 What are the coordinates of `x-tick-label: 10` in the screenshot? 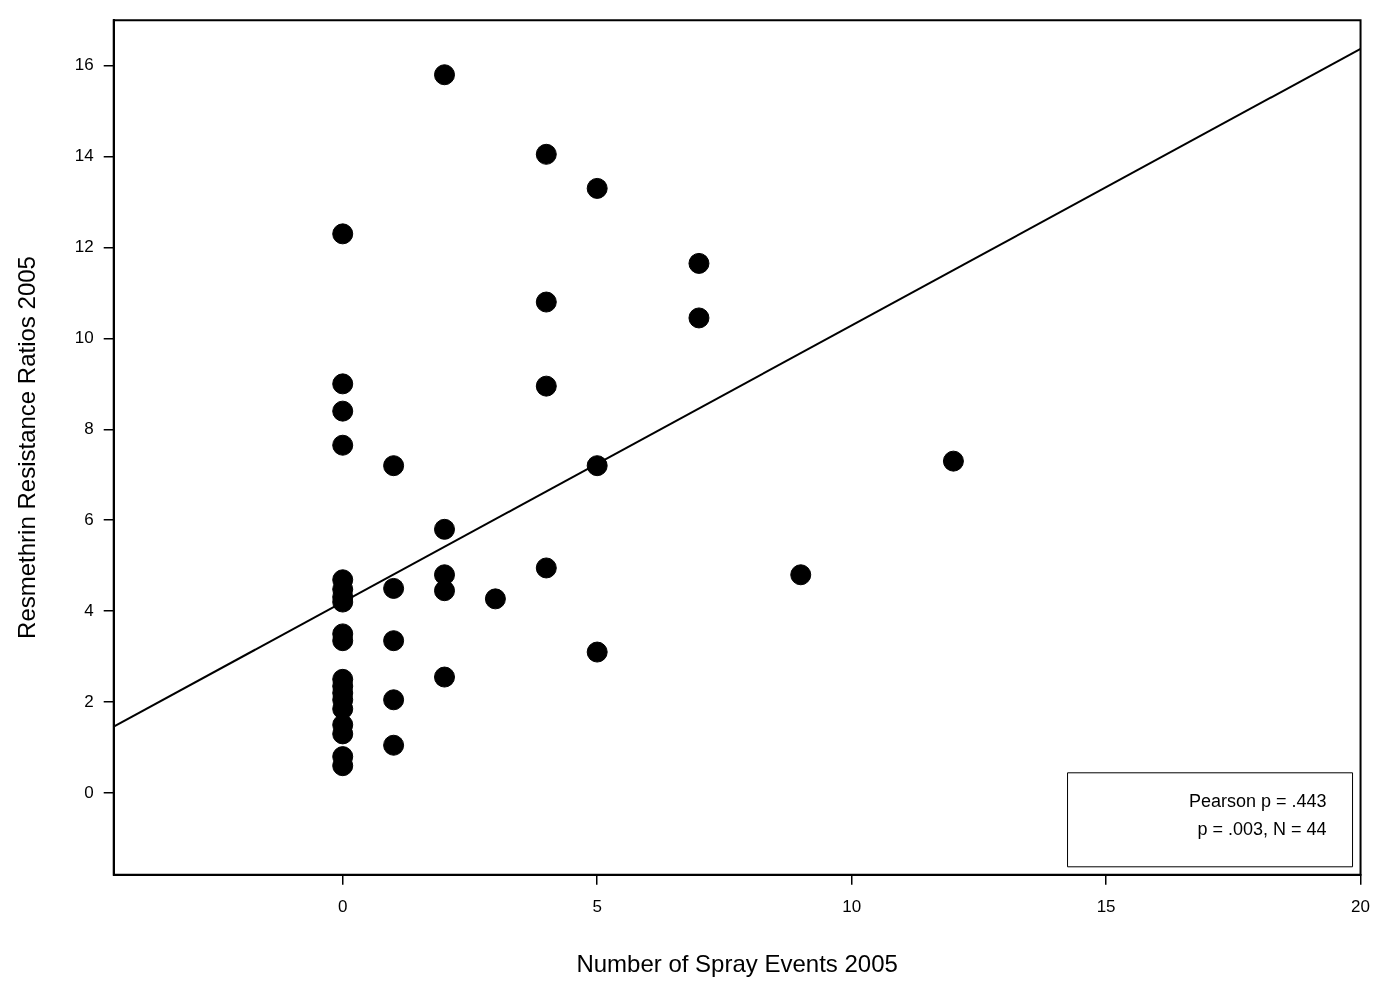 It's located at (852, 906).